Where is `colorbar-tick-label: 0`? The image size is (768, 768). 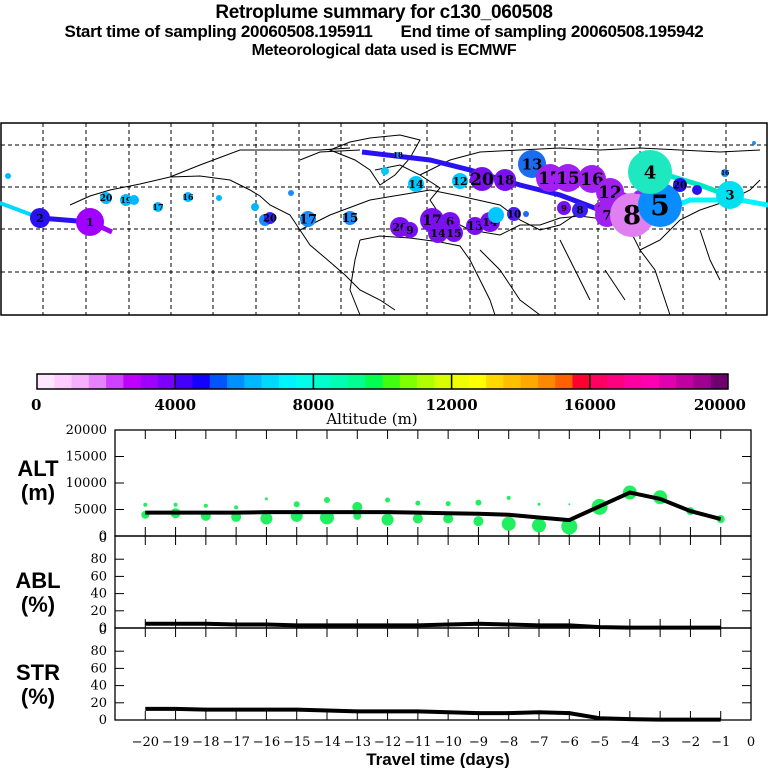
colorbar-tick-label: 0 is located at coordinates (36, 405).